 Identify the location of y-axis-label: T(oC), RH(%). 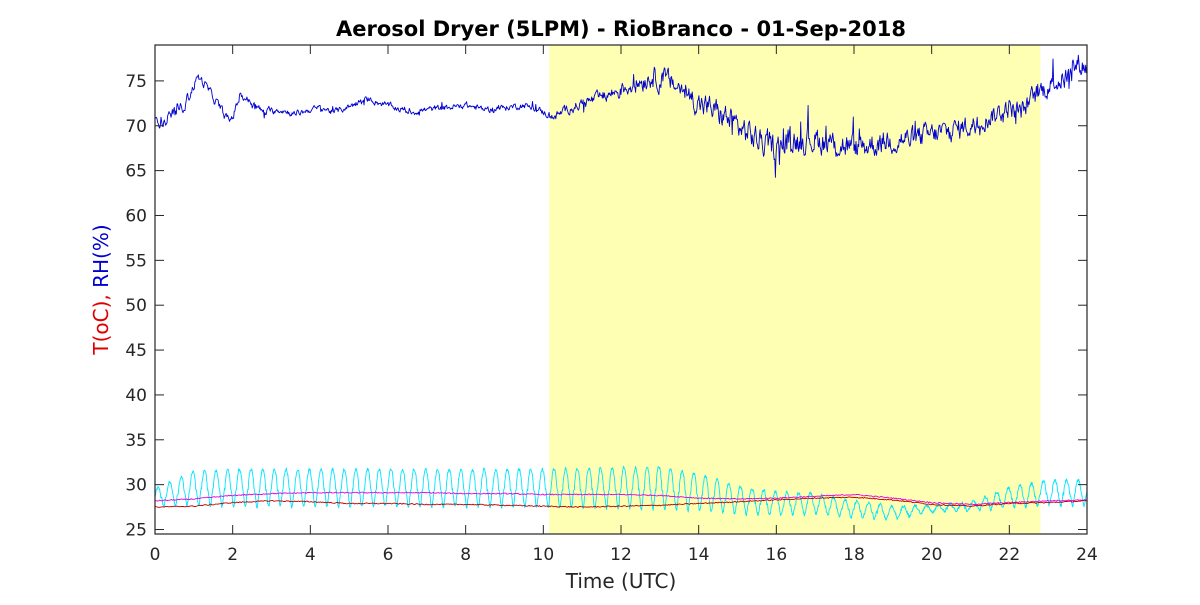
(101, 289).